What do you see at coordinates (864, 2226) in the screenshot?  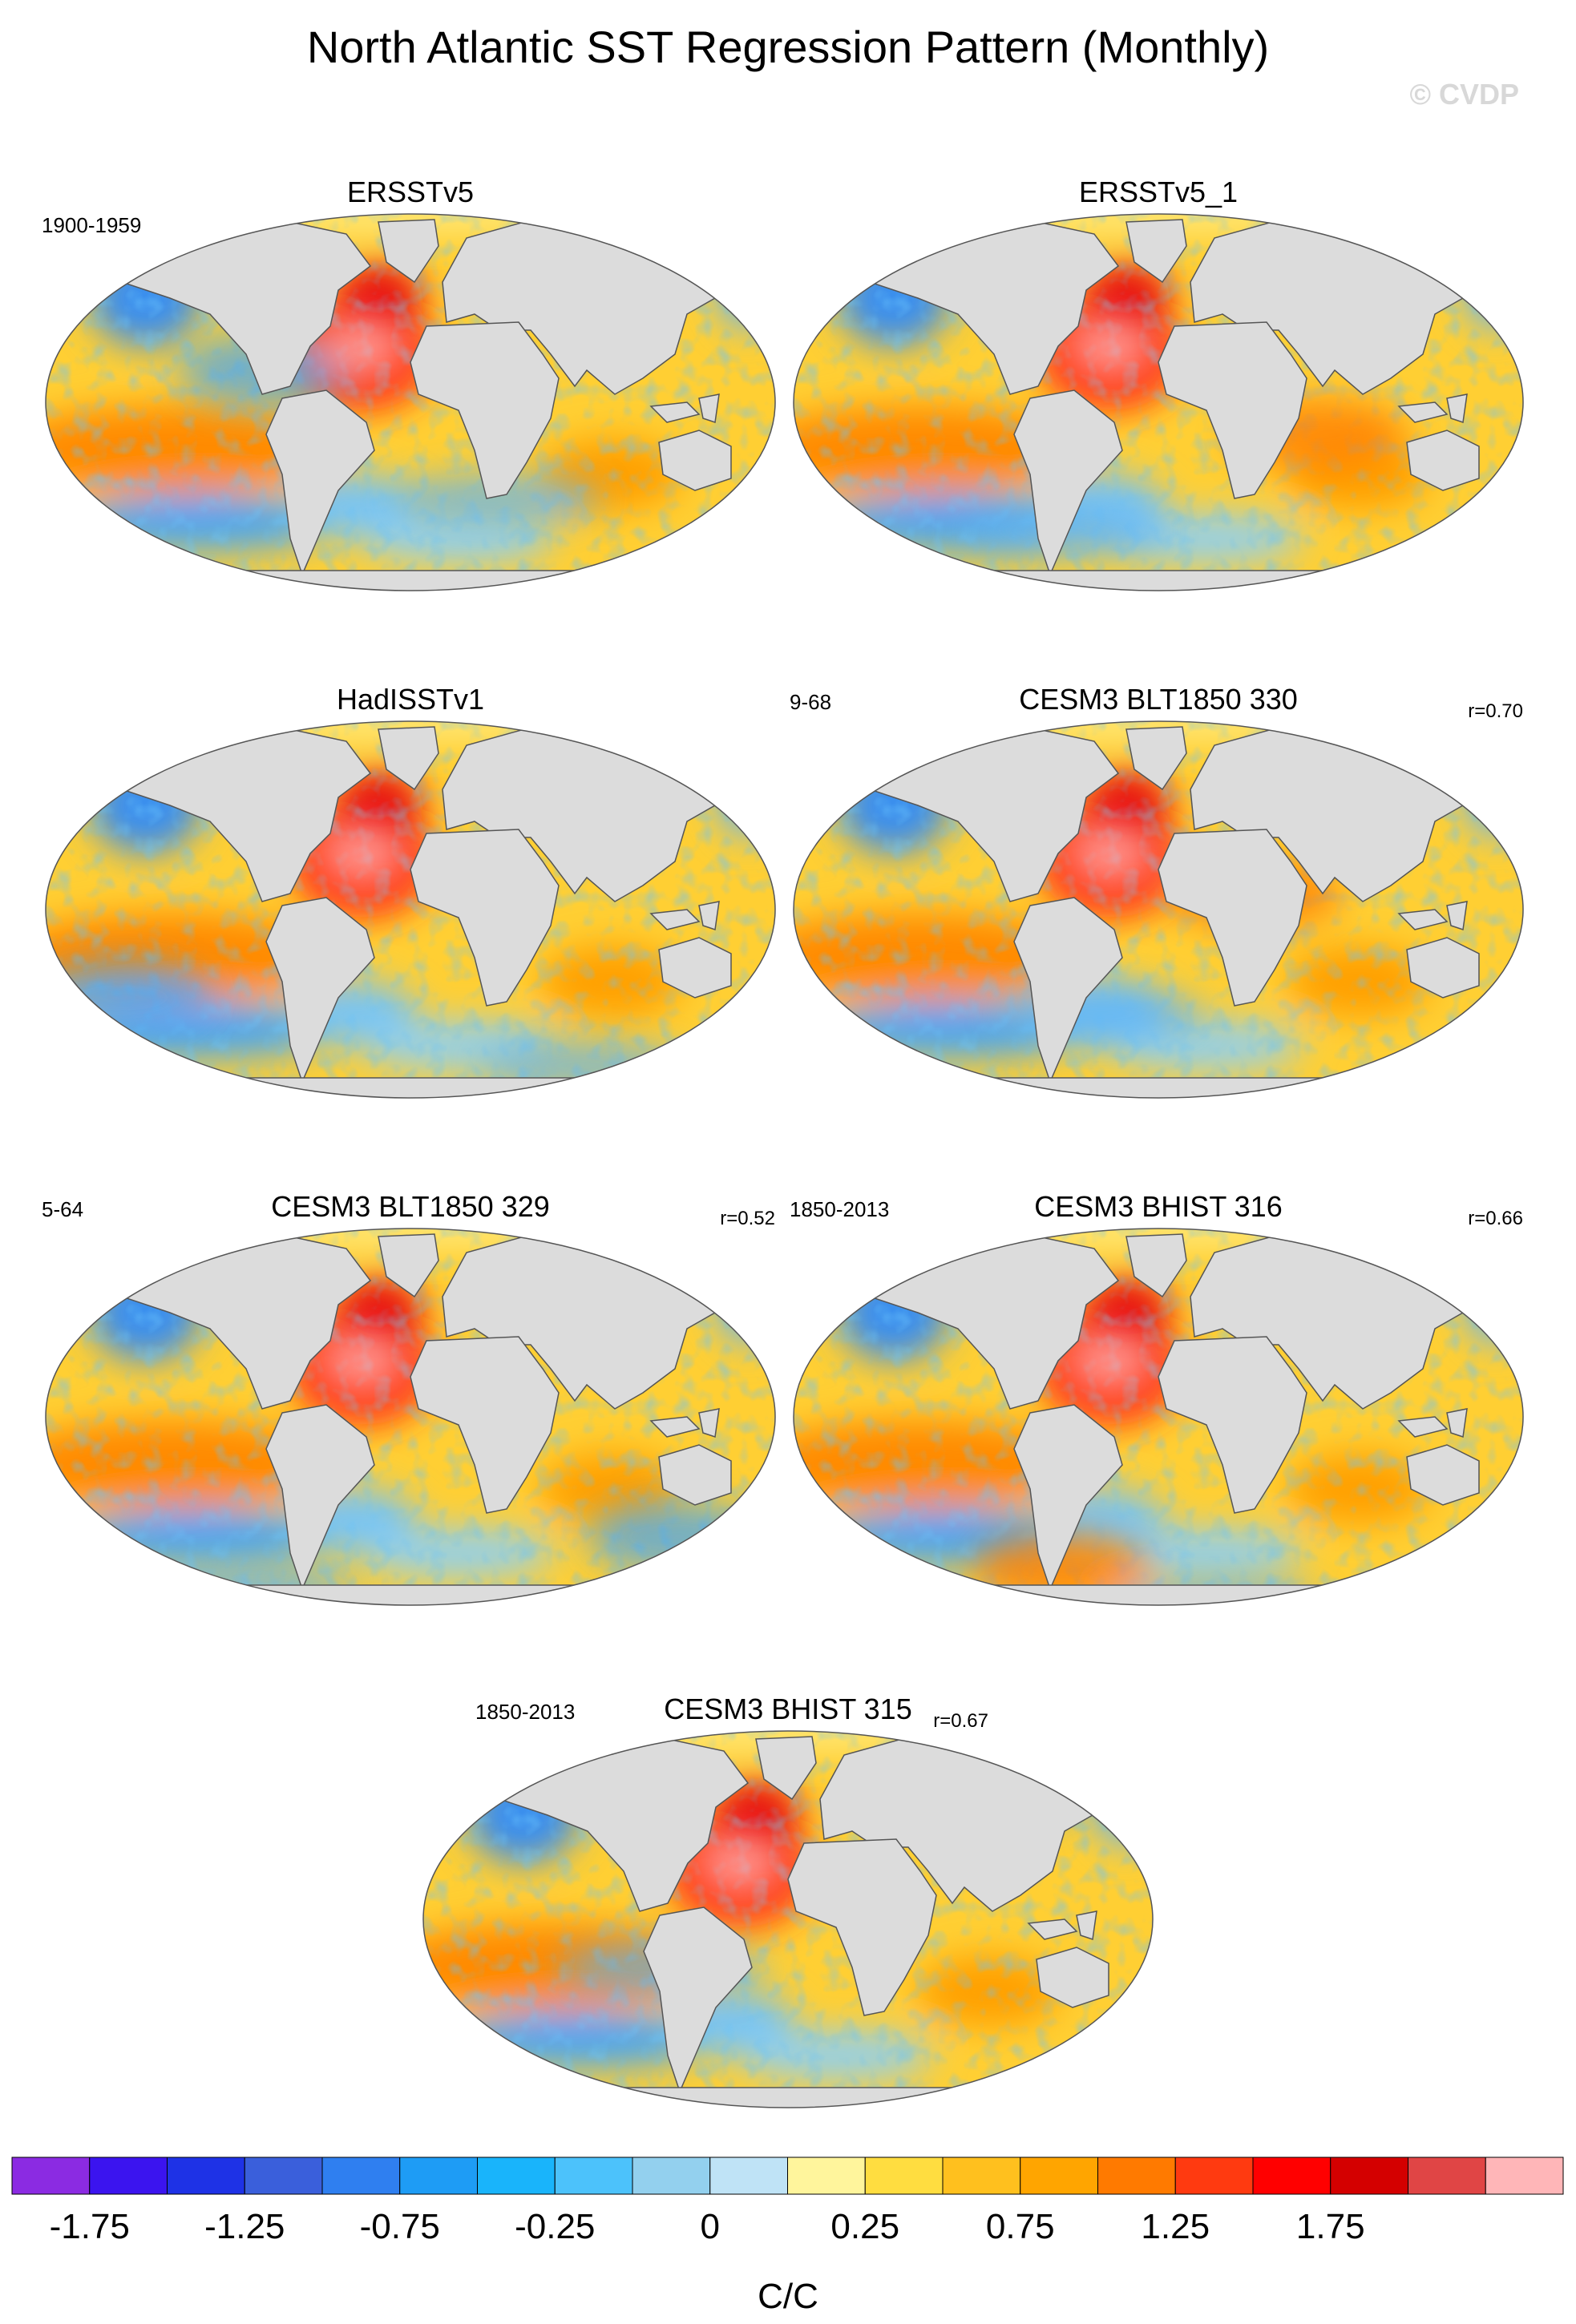 I see `colorbar-tick-label: 0.25` at bounding box center [864, 2226].